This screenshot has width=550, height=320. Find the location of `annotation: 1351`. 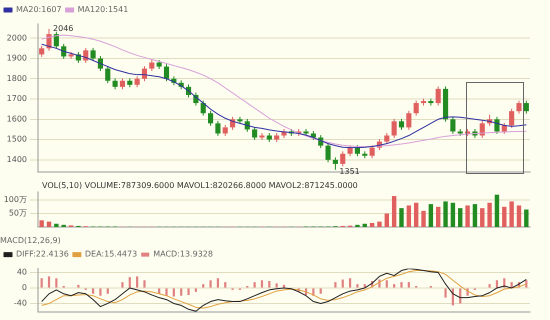

annotation: 1351 is located at coordinates (349, 171).